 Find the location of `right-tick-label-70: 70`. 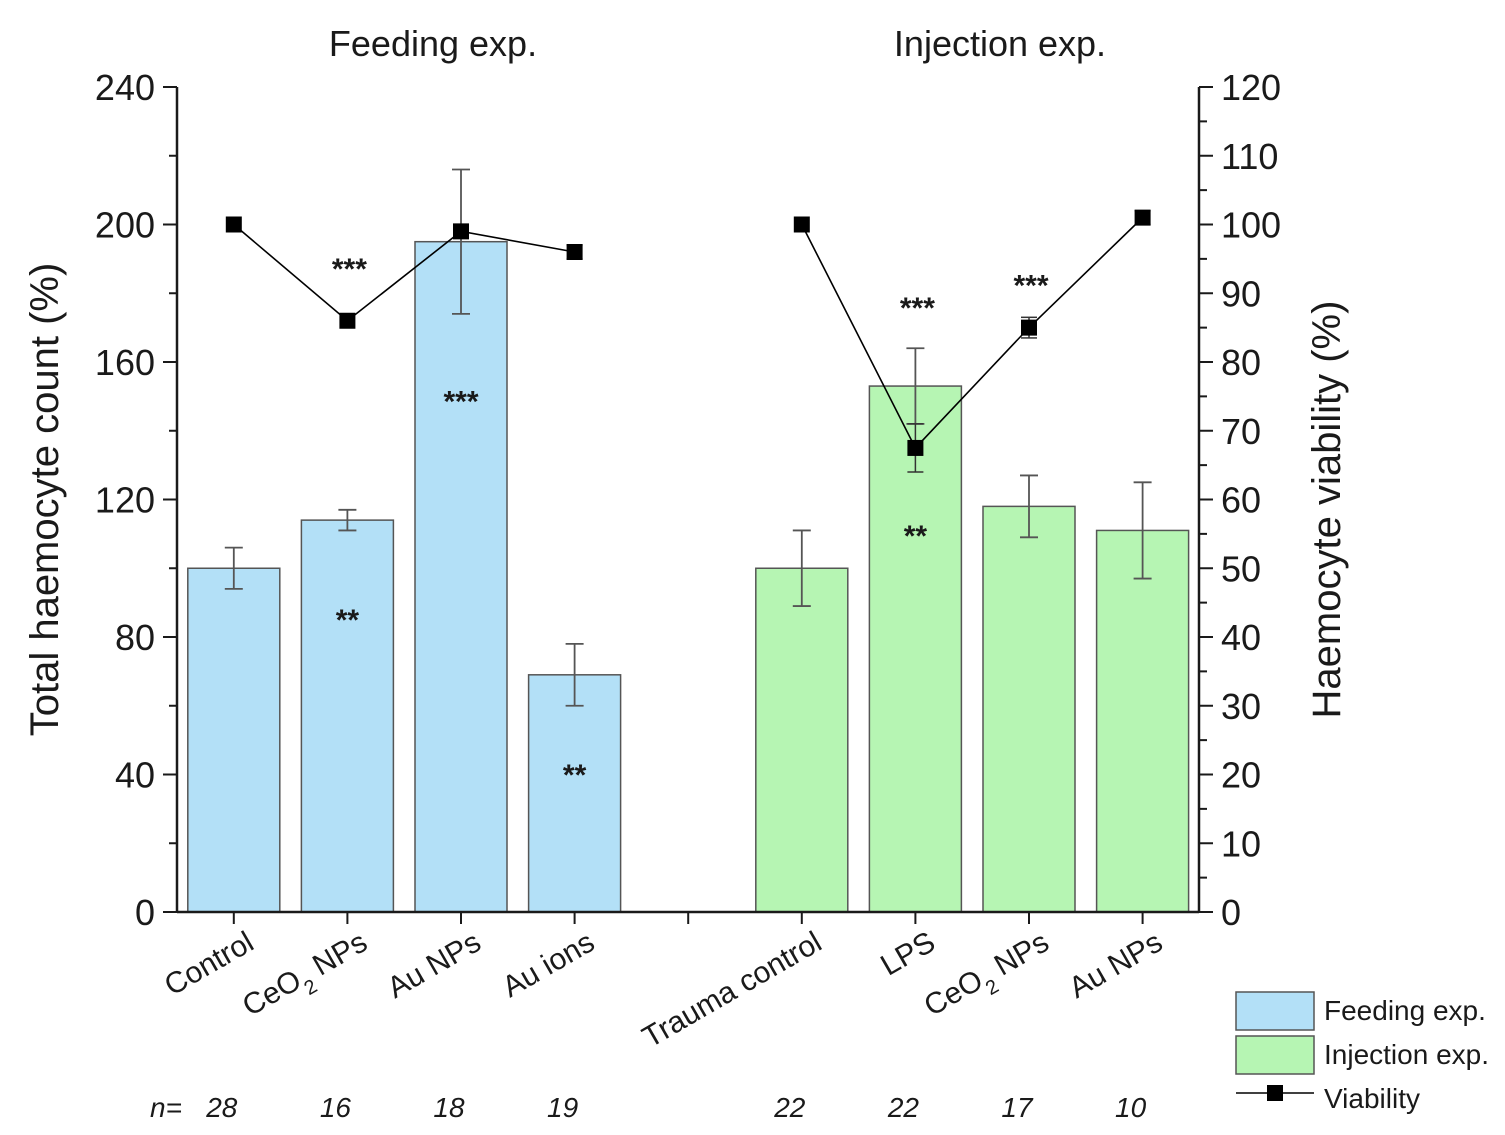

right-tick-label-70: 70 is located at coordinates (1241, 431).